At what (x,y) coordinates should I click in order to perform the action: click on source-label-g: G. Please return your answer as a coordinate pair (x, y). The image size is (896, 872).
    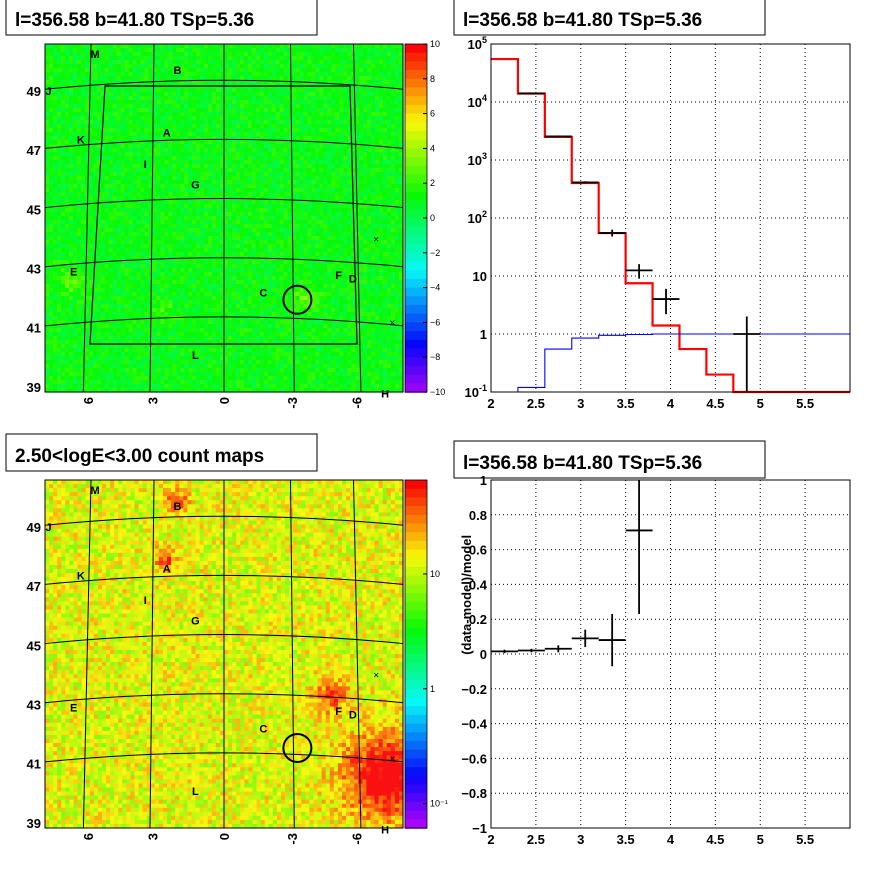
    Looking at the image, I should click on (195, 186).